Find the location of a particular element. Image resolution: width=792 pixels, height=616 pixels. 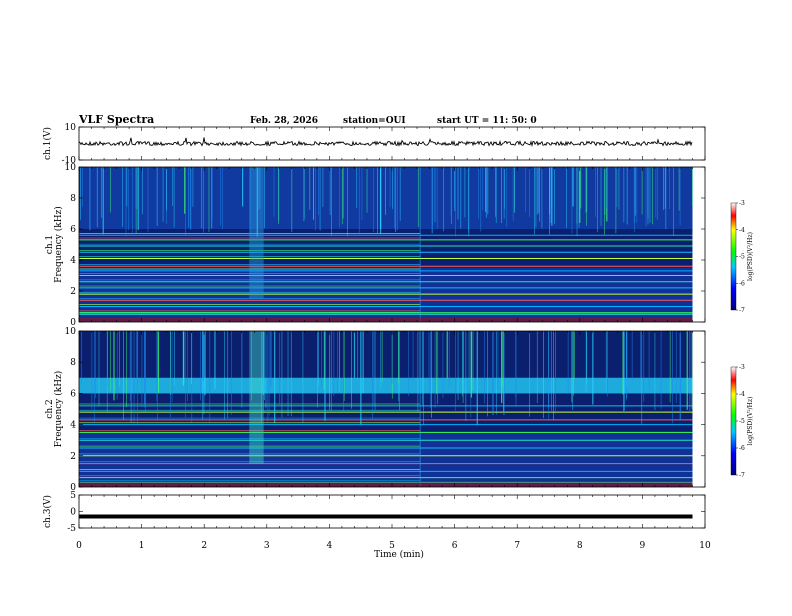

x-tick-label: 9 is located at coordinates (643, 546).